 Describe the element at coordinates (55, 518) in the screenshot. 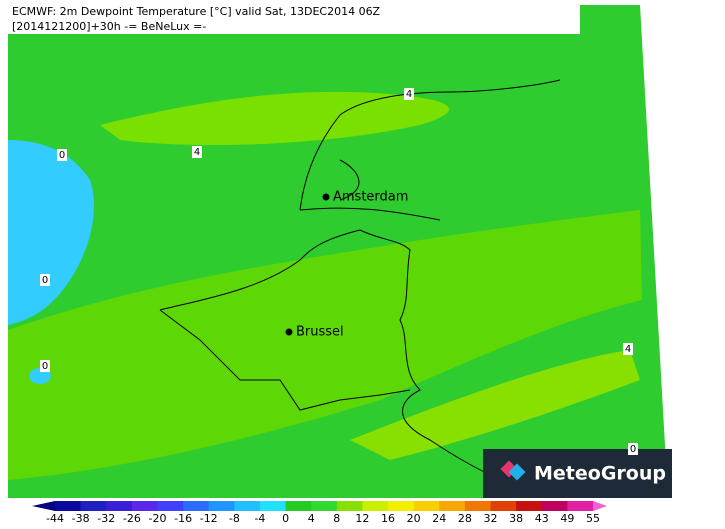

I see `colorbar-tick-label: -44` at that location.